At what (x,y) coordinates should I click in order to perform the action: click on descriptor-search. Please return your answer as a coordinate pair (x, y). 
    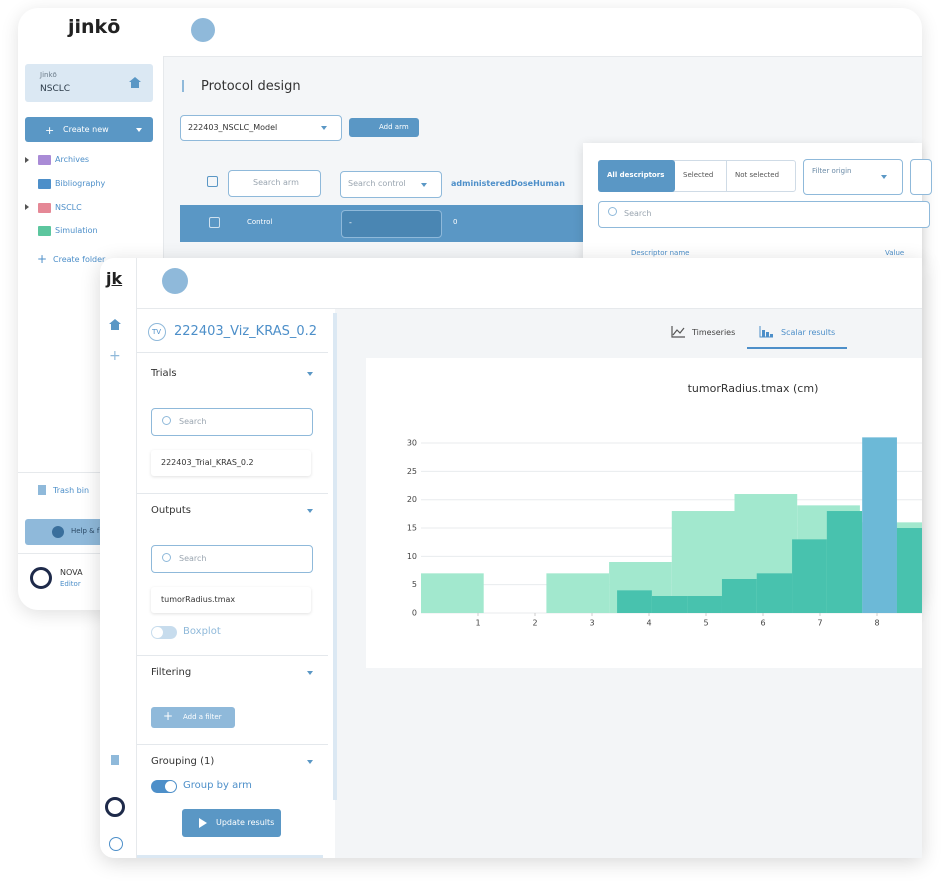
    Looking at the image, I should click on (764, 214).